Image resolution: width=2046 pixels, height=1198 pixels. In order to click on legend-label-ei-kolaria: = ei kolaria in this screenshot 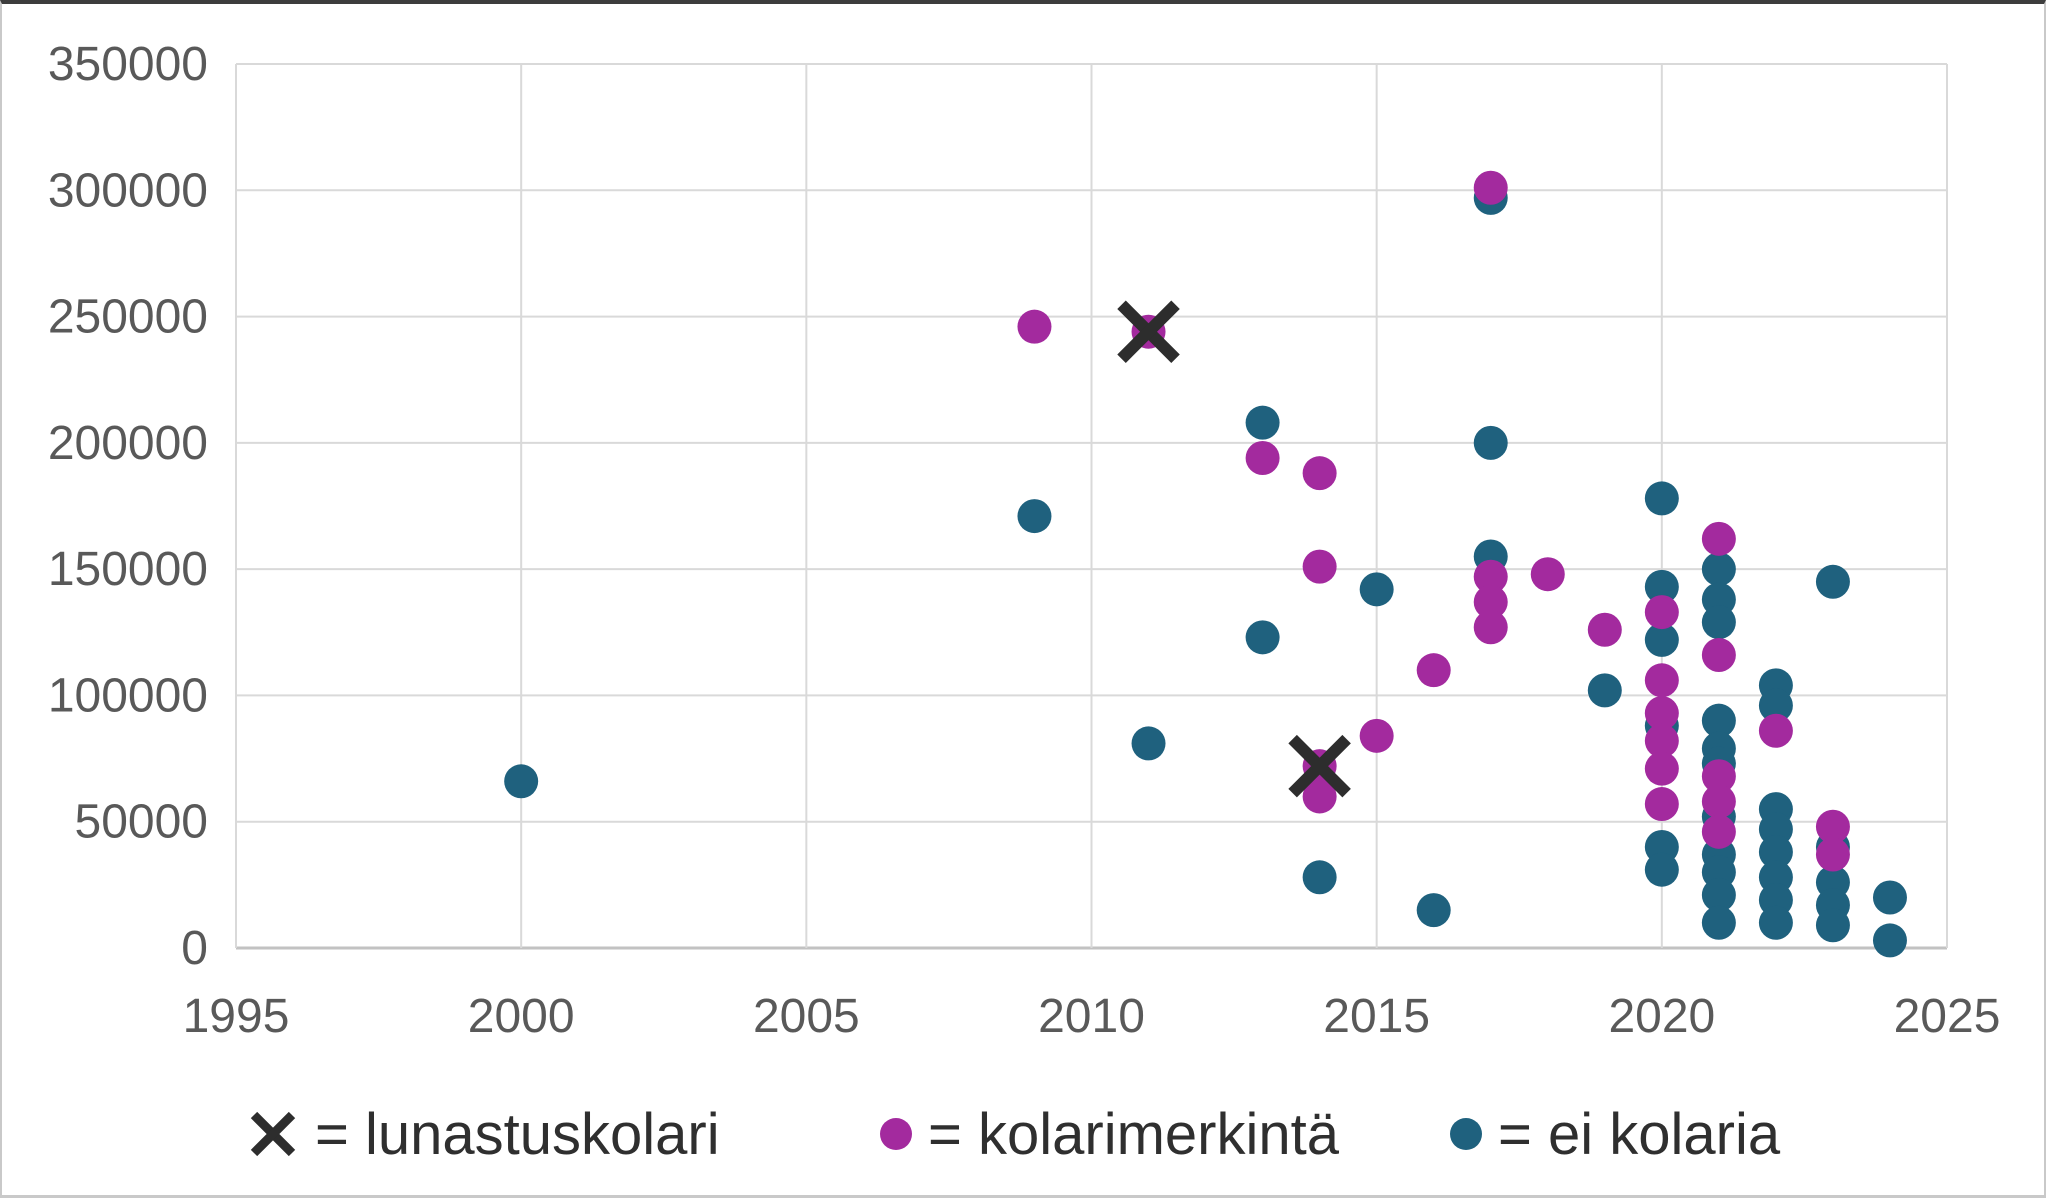, I will do `click(1639, 1134)`.